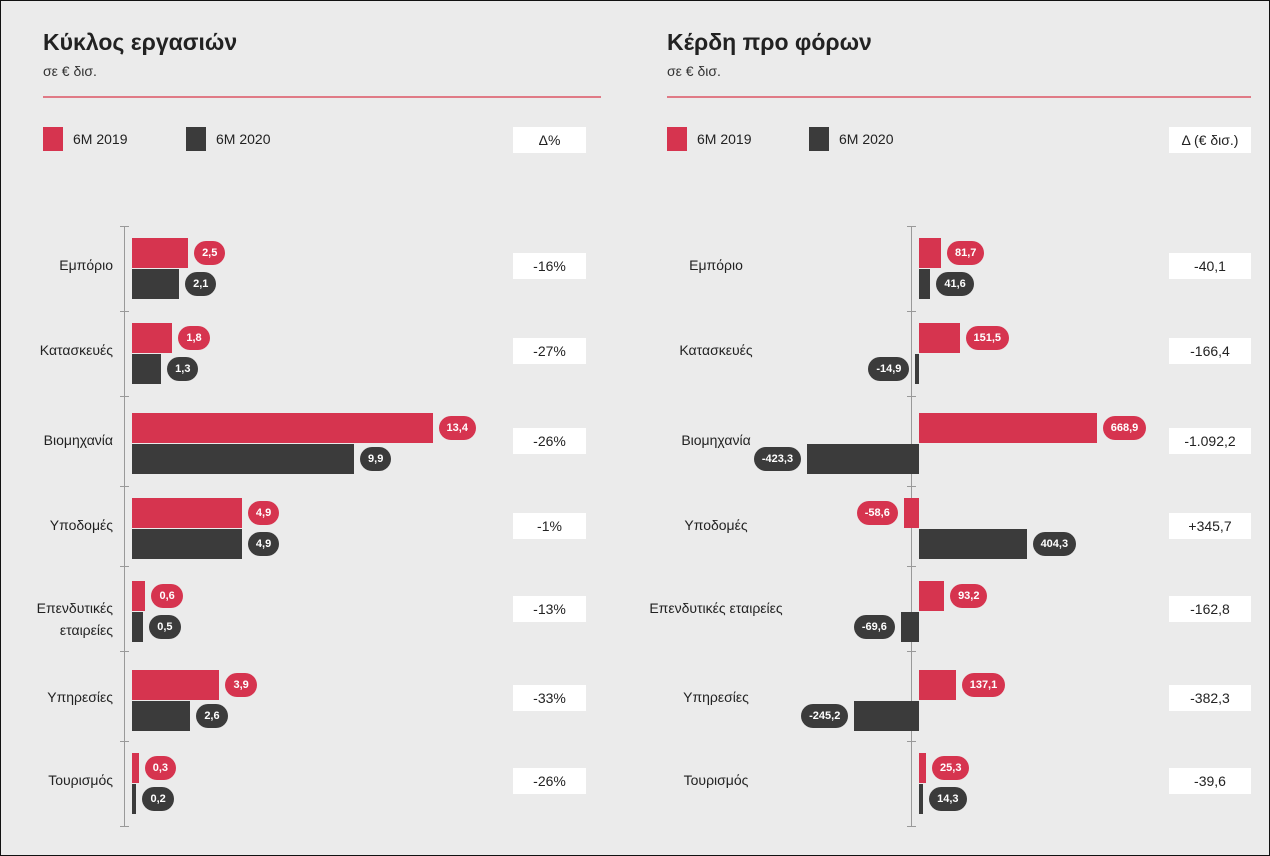 This screenshot has width=1270, height=856. Describe the element at coordinates (825, 716) in the screenshot. I see `value-label: -245,2` at that location.